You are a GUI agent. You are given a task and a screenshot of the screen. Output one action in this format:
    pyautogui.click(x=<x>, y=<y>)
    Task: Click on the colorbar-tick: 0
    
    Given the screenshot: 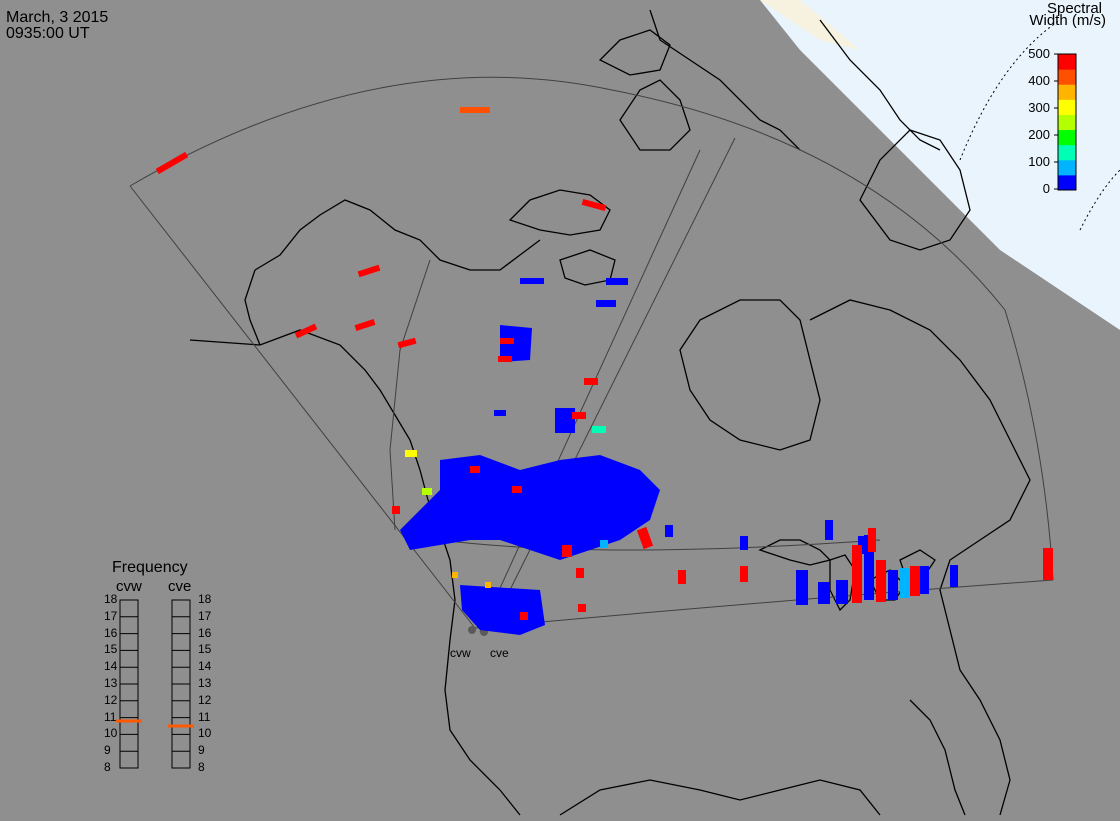 What is the action you would take?
    pyautogui.click(x=1046, y=188)
    